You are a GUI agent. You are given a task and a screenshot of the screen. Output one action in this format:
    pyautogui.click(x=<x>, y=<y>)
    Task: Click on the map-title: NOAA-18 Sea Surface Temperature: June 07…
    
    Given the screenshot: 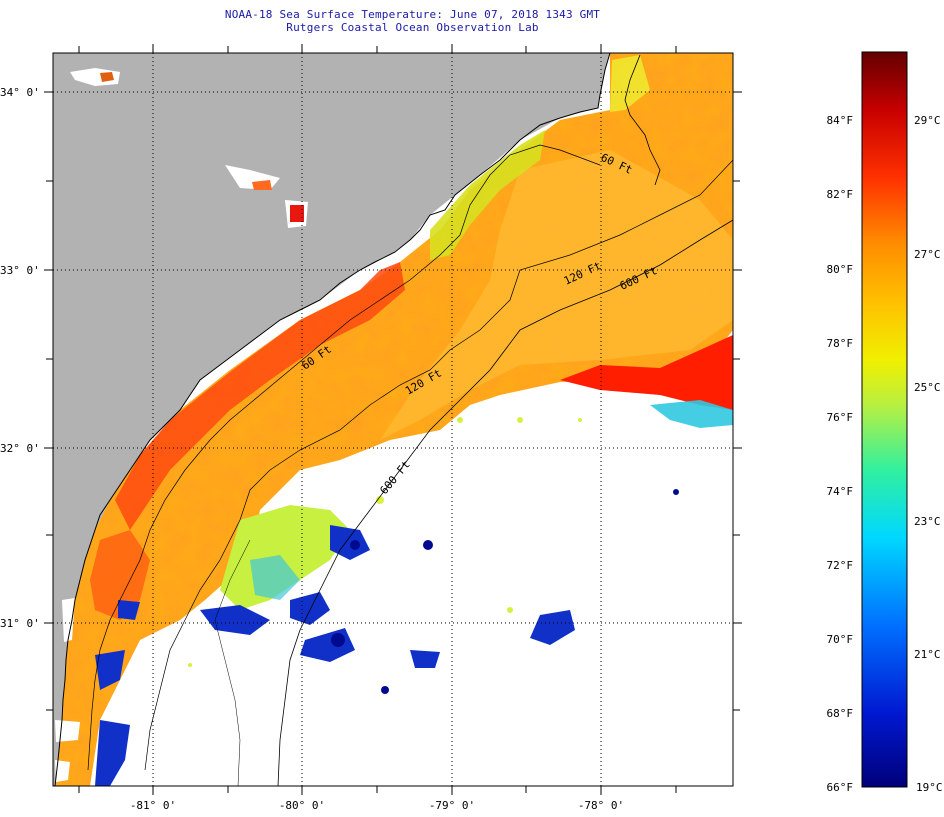 What is the action you would take?
    pyautogui.click(x=412, y=14)
    